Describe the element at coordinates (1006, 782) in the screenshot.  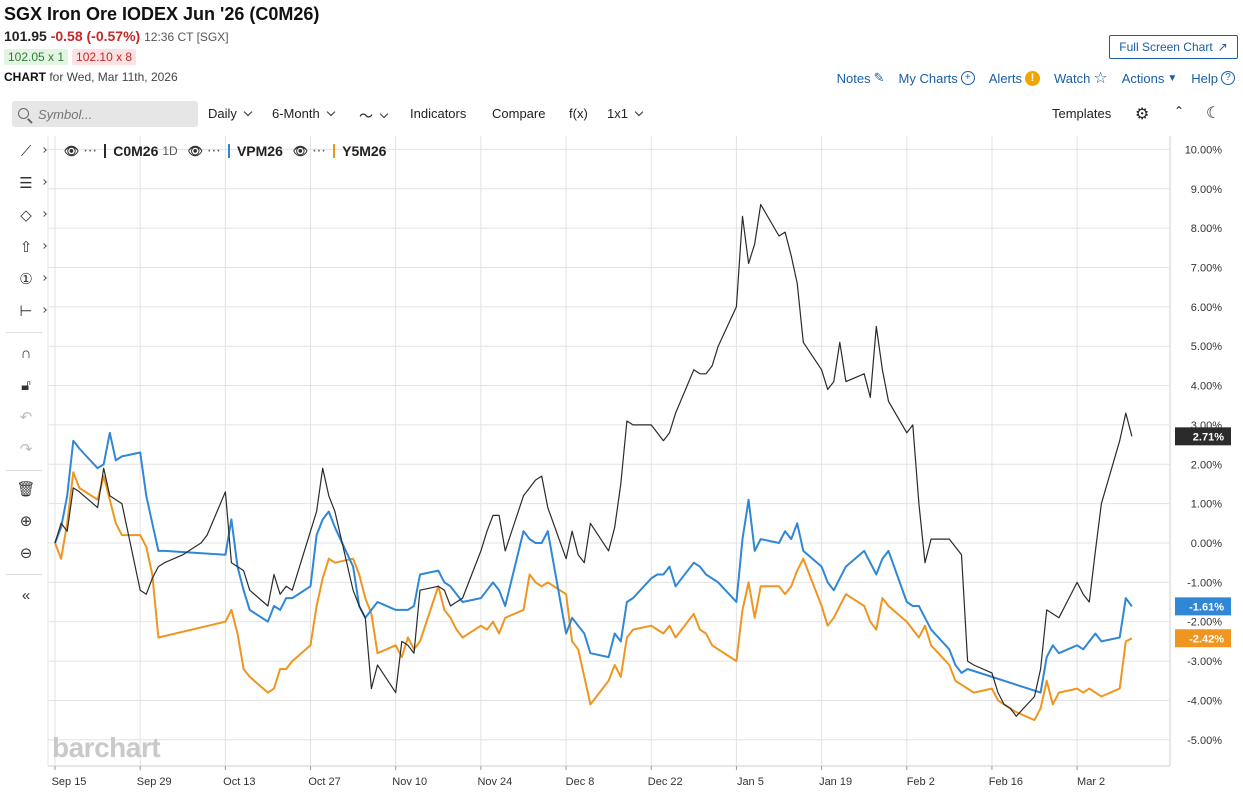
I see `x-tick-label: Feb 16` at that location.